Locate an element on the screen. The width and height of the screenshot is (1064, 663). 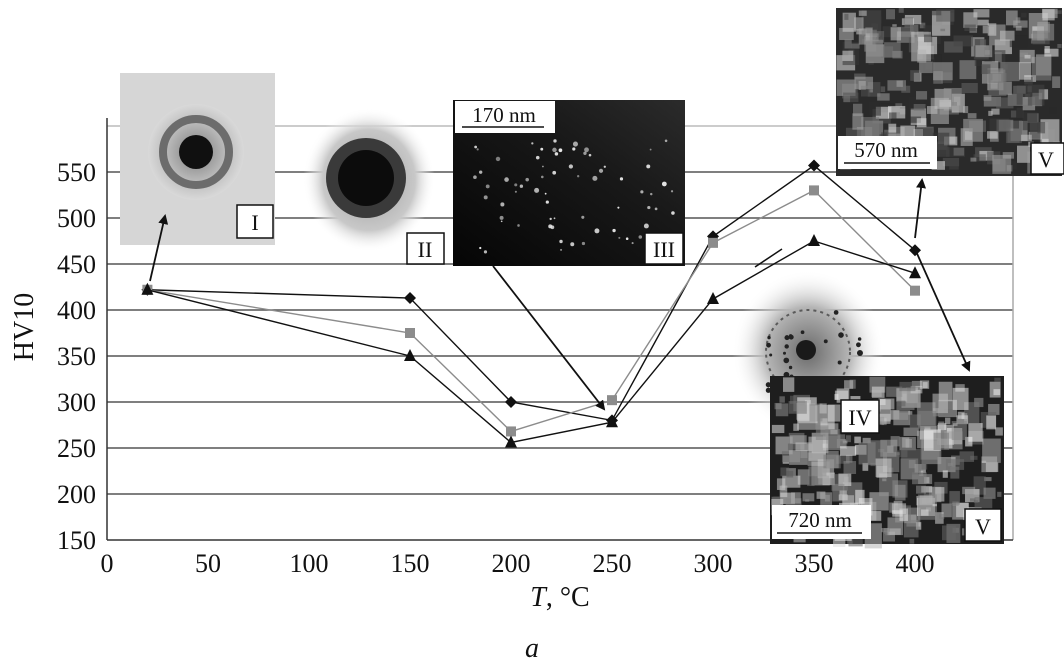
inset-panel-II: II is located at coordinates (374, 186).